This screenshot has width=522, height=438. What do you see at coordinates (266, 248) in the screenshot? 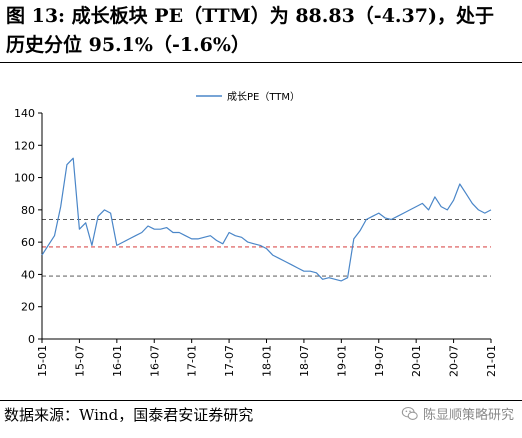
I see `reference-lines` at bounding box center [266, 248].